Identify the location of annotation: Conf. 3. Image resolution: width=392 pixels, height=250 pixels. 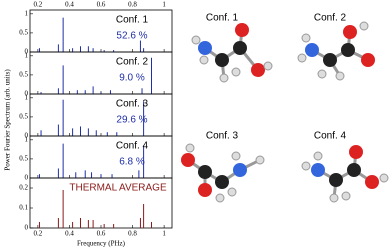
(132, 104).